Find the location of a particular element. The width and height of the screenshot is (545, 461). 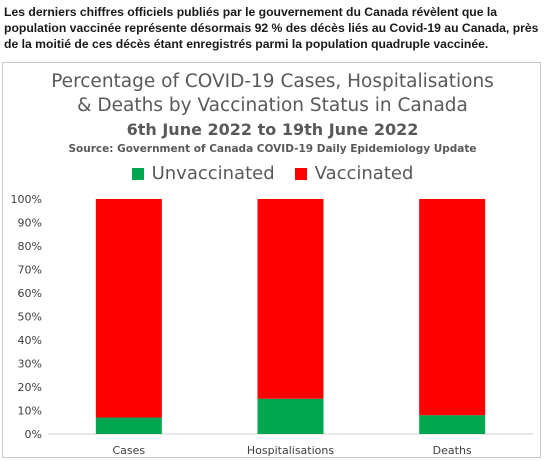

legend-label-vaccinated: Vaccinated is located at coordinates (364, 173).